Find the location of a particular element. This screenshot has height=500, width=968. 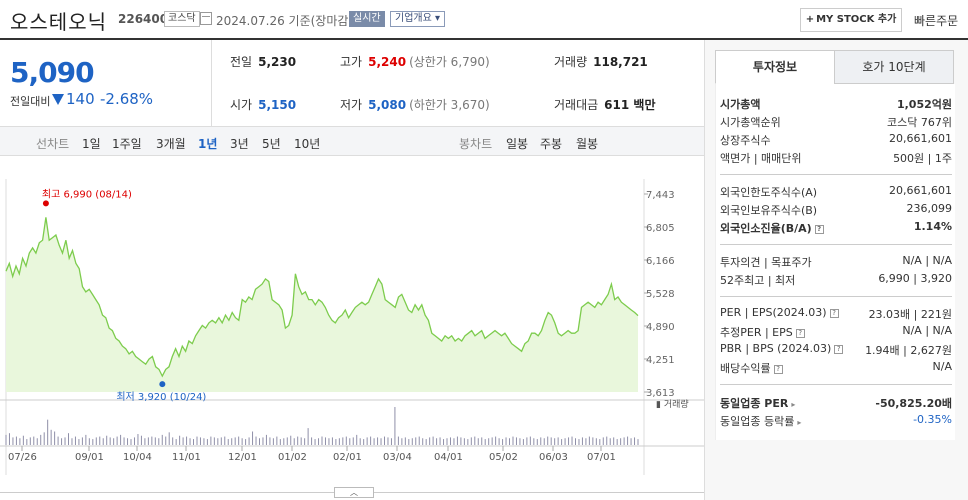

info-row: 추정PER | EPS? N/A | N/A is located at coordinates (836, 333).